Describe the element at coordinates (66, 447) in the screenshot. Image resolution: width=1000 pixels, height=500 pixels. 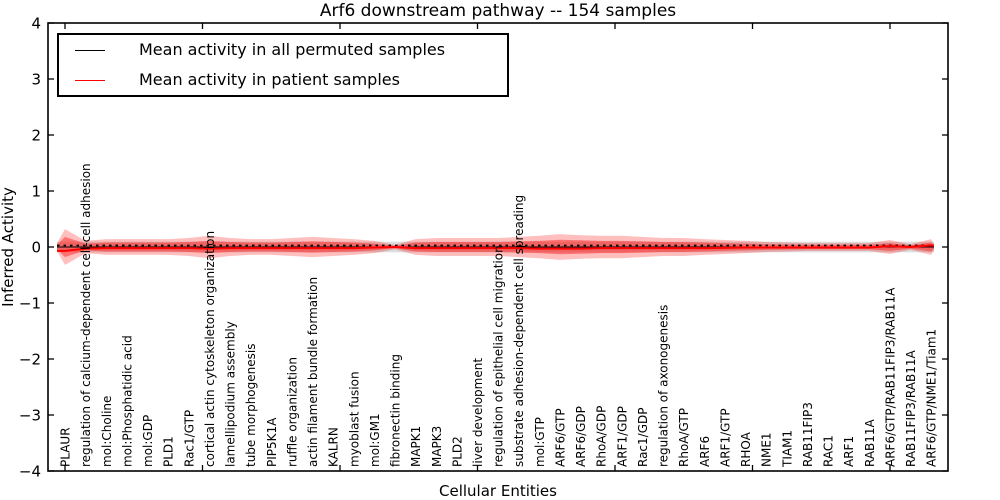
I see `x-tick-label: PLAUR` at that location.